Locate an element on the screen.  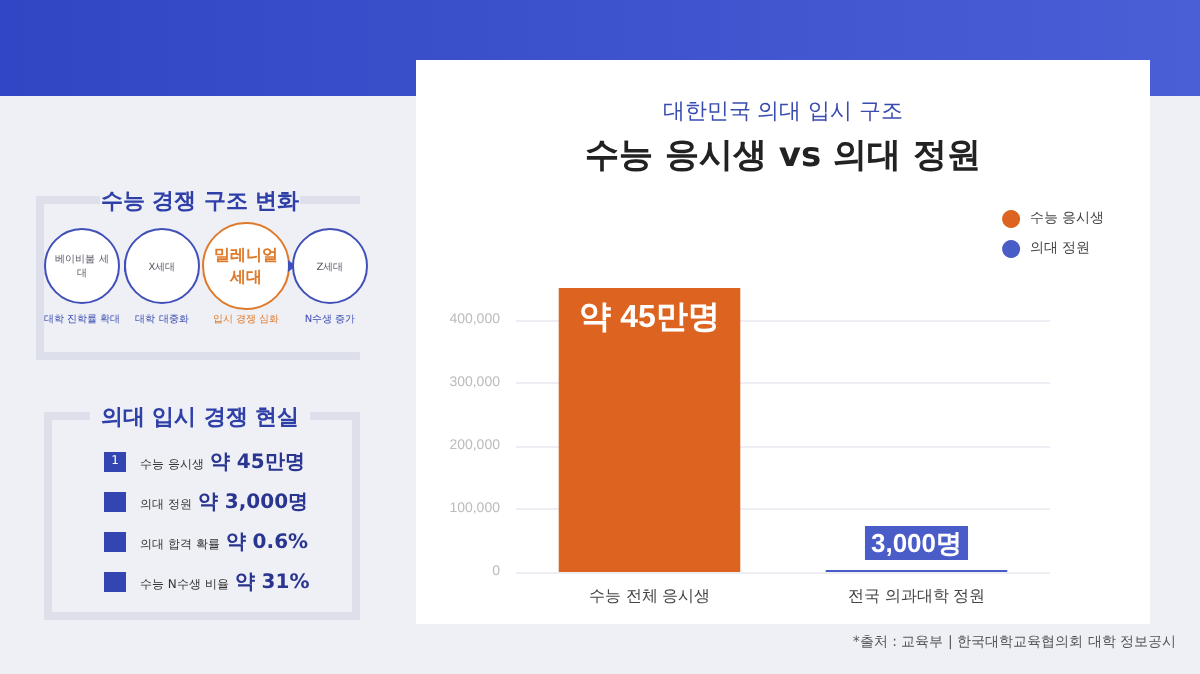
x-tick-label: 수능 전체 응시생 is located at coordinates (649, 596).